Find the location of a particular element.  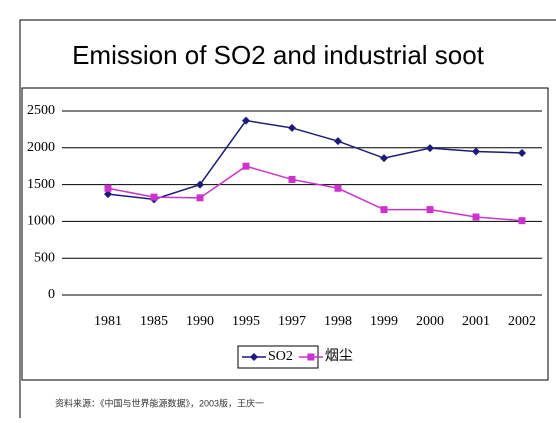

y-tick-label: 500 is located at coordinates (44, 257).